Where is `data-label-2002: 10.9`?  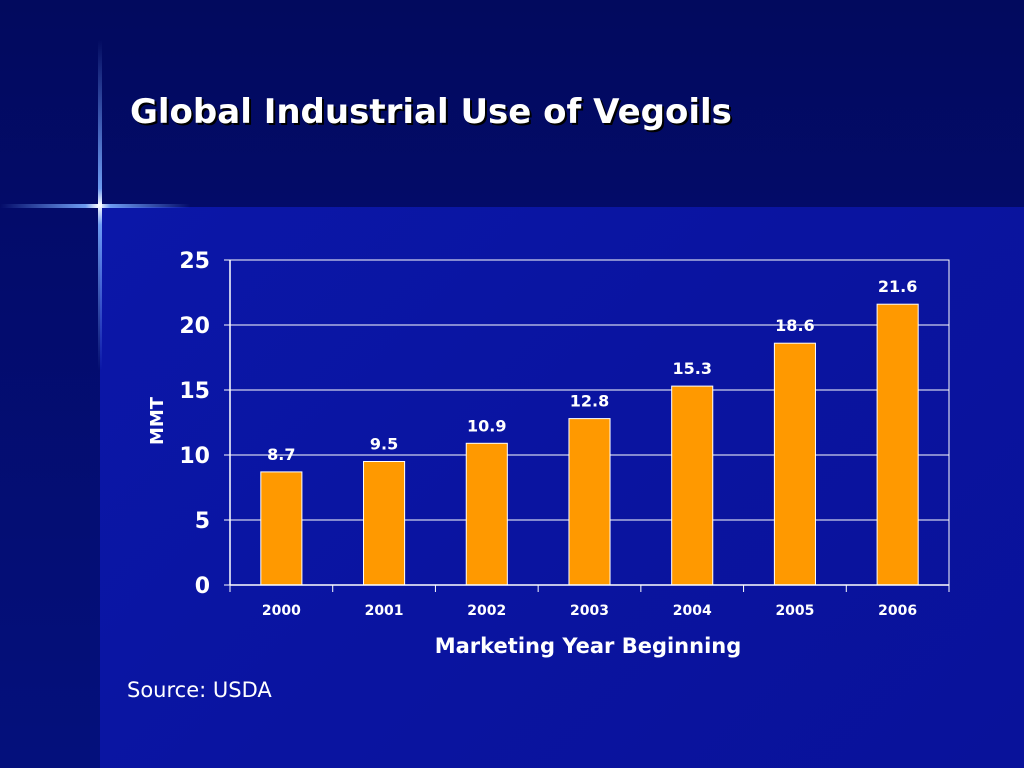
data-label-2002: 10.9 is located at coordinates (486, 425).